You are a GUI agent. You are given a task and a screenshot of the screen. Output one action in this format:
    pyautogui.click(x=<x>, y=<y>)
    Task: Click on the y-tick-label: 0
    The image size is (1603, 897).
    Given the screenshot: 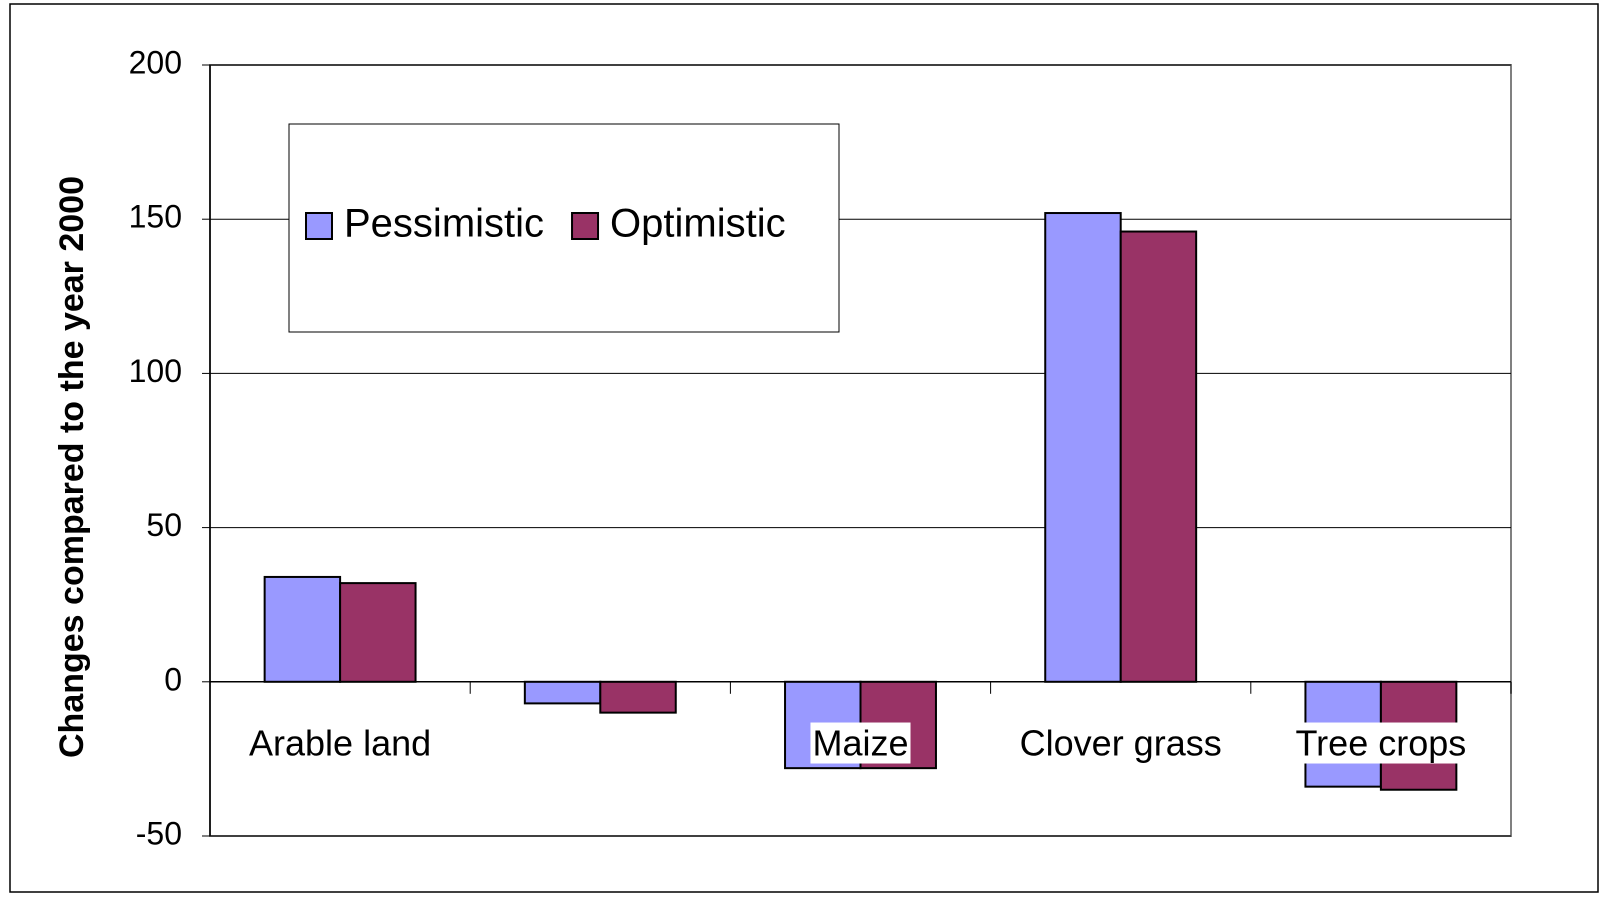 What is the action you would take?
    pyautogui.click(x=173, y=679)
    